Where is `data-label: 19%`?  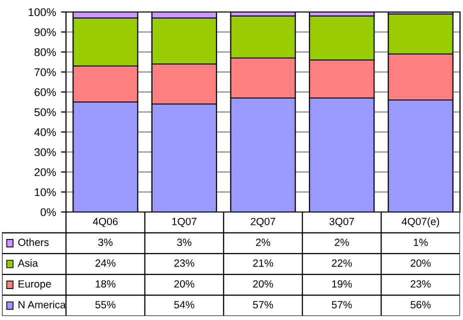 data-label: 19% is located at coordinates (342, 284).